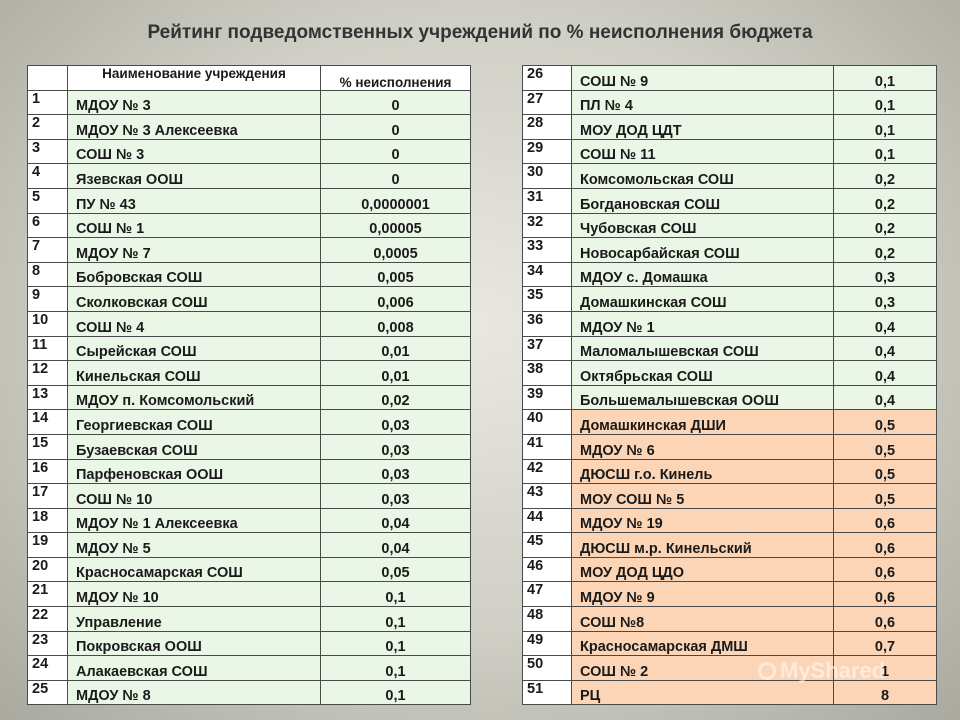 The image size is (960, 720). What do you see at coordinates (47, 127) in the screenshot?
I see `row-number-cell: 2` at bounding box center [47, 127].